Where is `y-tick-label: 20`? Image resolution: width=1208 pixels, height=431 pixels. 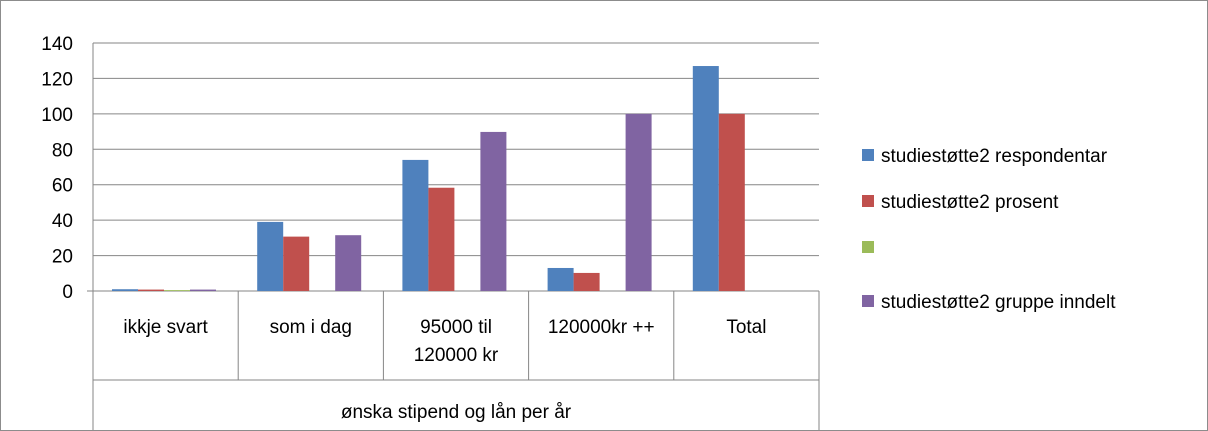
y-tick-label: 20 is located at coordinates (62, 257).